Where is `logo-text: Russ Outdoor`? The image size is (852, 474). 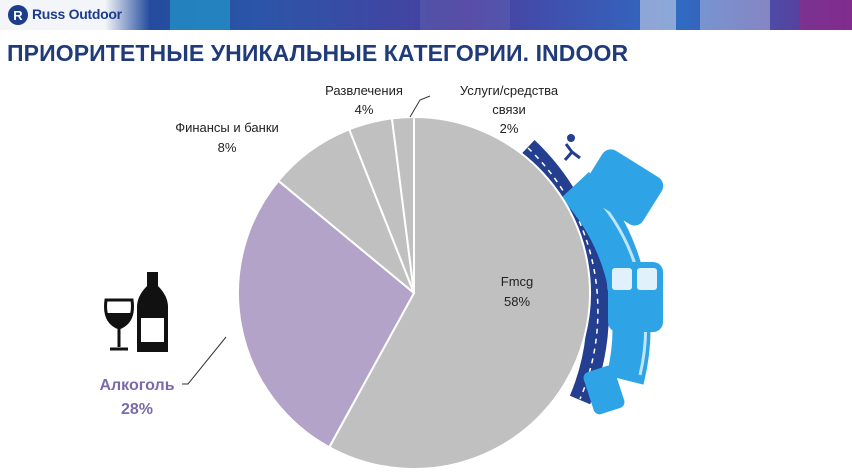
logo-text: Russ Outdoor is located at coordinates (77, 14).